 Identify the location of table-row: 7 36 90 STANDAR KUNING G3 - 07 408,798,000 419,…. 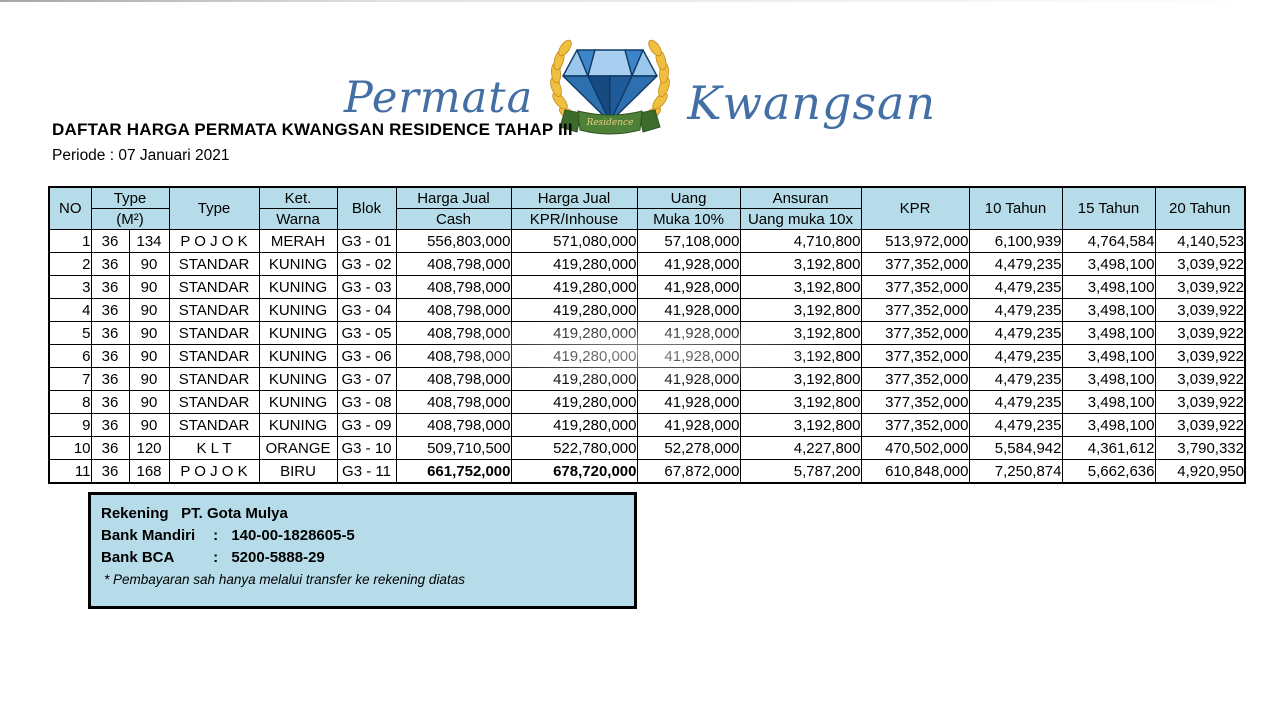
(647, 379).